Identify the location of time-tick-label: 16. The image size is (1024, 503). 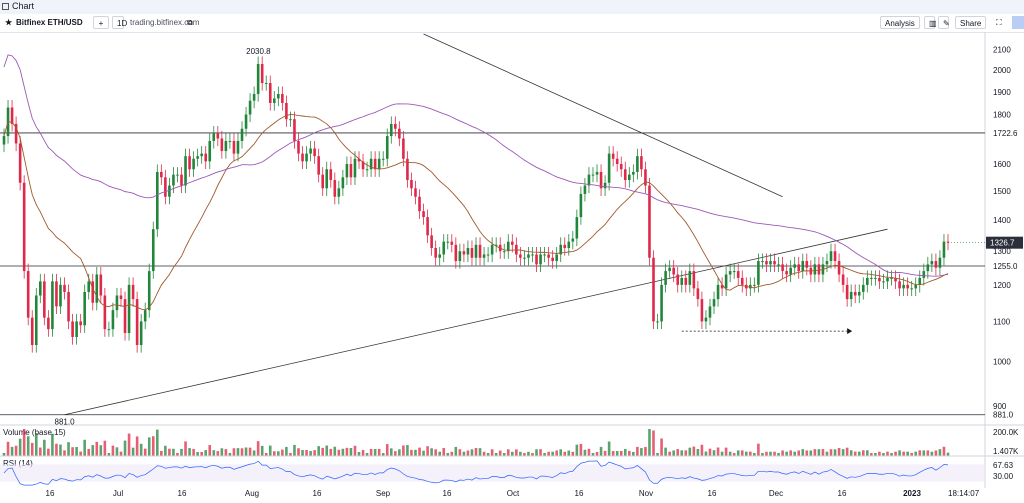
(447, 493).